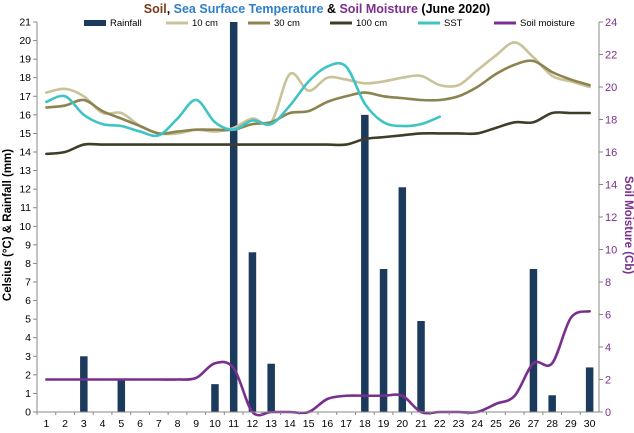 The height and width of the screenshot is (433, 634). Describe the element at coordinates (8, 225) in the screenshot. I see `y-axis-left-title: Celsius (°C) & Rainfall (mm)` at that location.